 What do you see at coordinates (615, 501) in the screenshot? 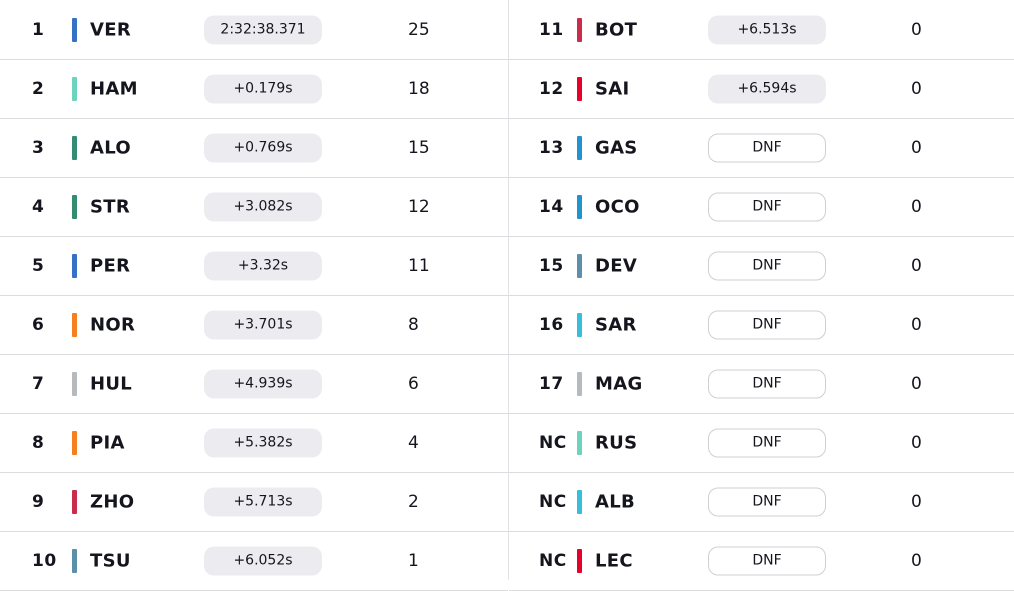
I see `driver-code: ALB` at bounding box center [615, 501].